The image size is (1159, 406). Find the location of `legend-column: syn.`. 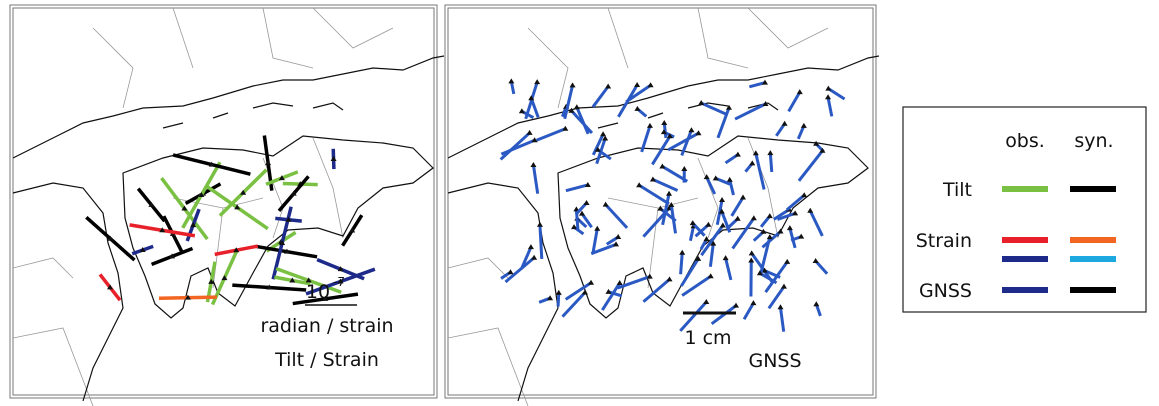

legend-column: syn. is located at coordinates (1093, 141).